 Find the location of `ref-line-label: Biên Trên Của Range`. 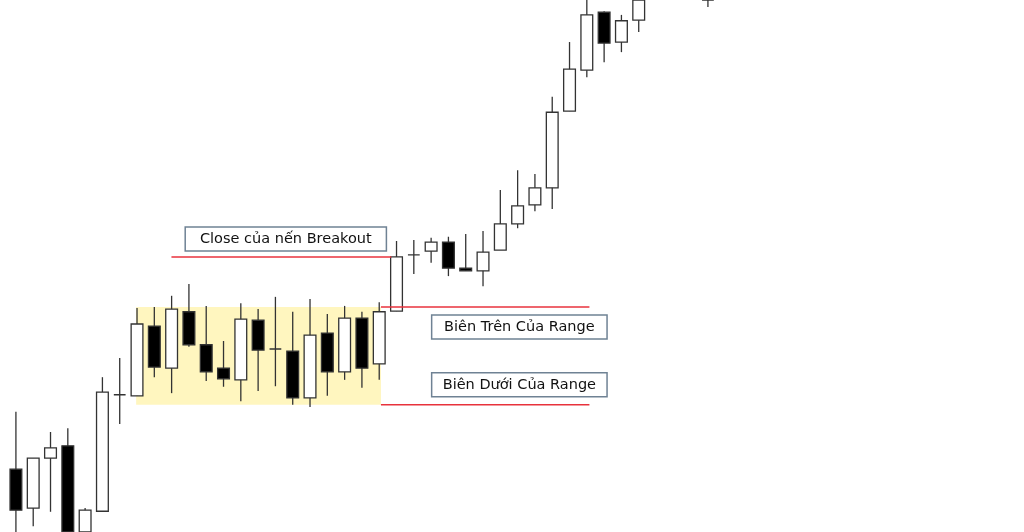

ref-line-label: Biên Trên Của Range is located at coordinates (519, 325).